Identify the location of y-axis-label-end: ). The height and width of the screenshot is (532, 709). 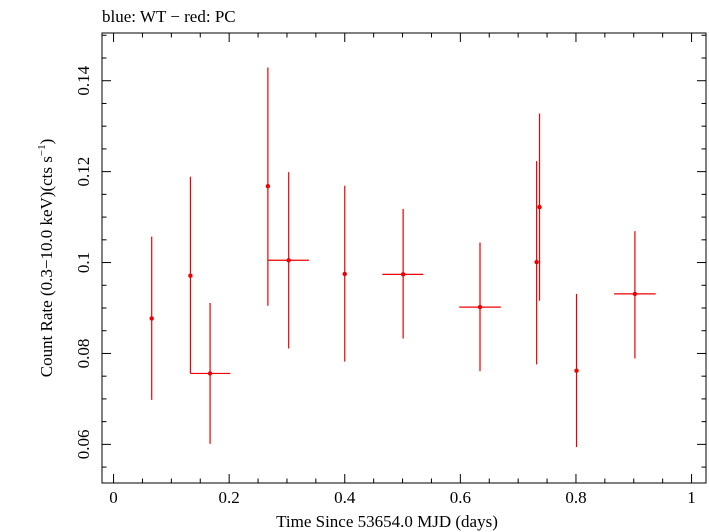
(46, 142).